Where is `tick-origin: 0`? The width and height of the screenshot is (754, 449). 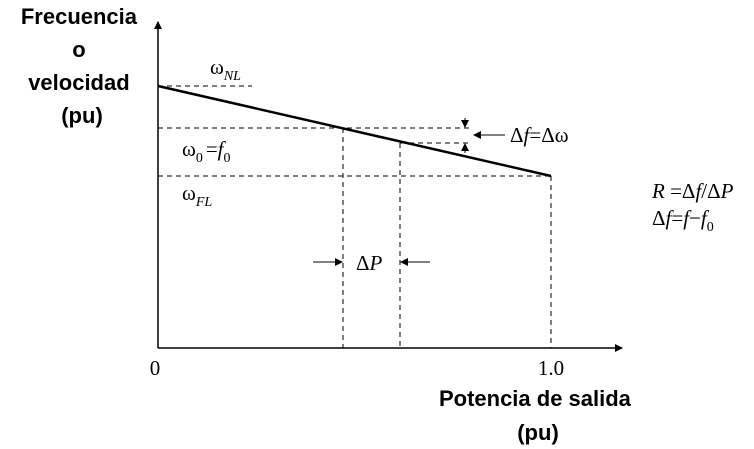 tick-origin: 0 is located at coordinates (155, 368).